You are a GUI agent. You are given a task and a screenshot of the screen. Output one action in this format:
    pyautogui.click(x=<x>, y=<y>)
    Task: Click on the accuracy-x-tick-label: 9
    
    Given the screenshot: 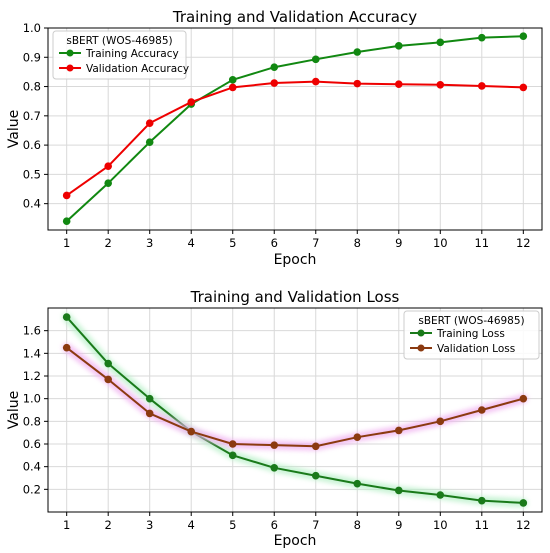 What is the action you would take?
    pyautogui.click(x=398, y=243)
    